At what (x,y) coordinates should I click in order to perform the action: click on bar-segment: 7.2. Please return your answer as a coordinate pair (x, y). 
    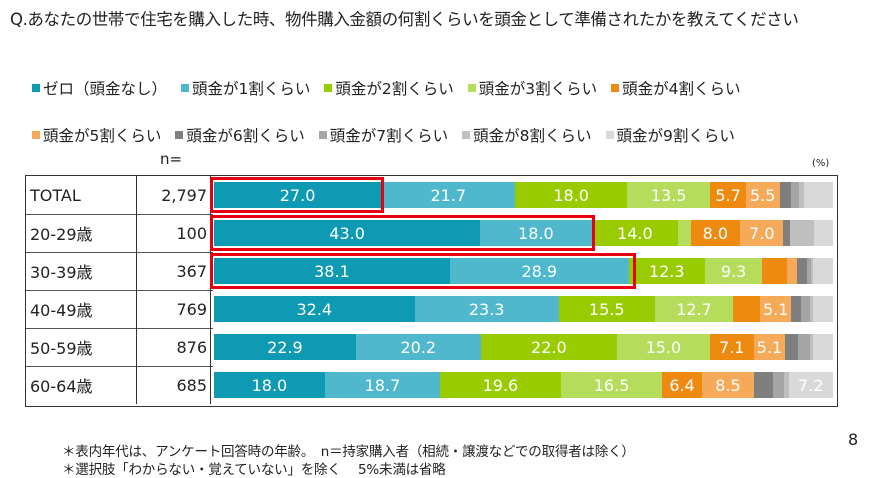
    Looking at the image, I should click on (810, 385).